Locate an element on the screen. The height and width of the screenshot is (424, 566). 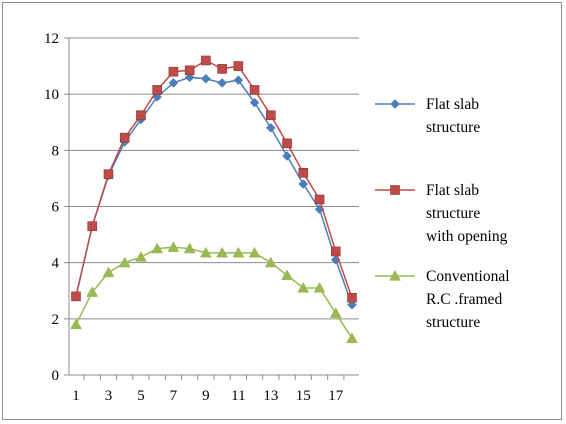
legend-label-3-line-2: R.C .framed is located at coordinates (464, 299).